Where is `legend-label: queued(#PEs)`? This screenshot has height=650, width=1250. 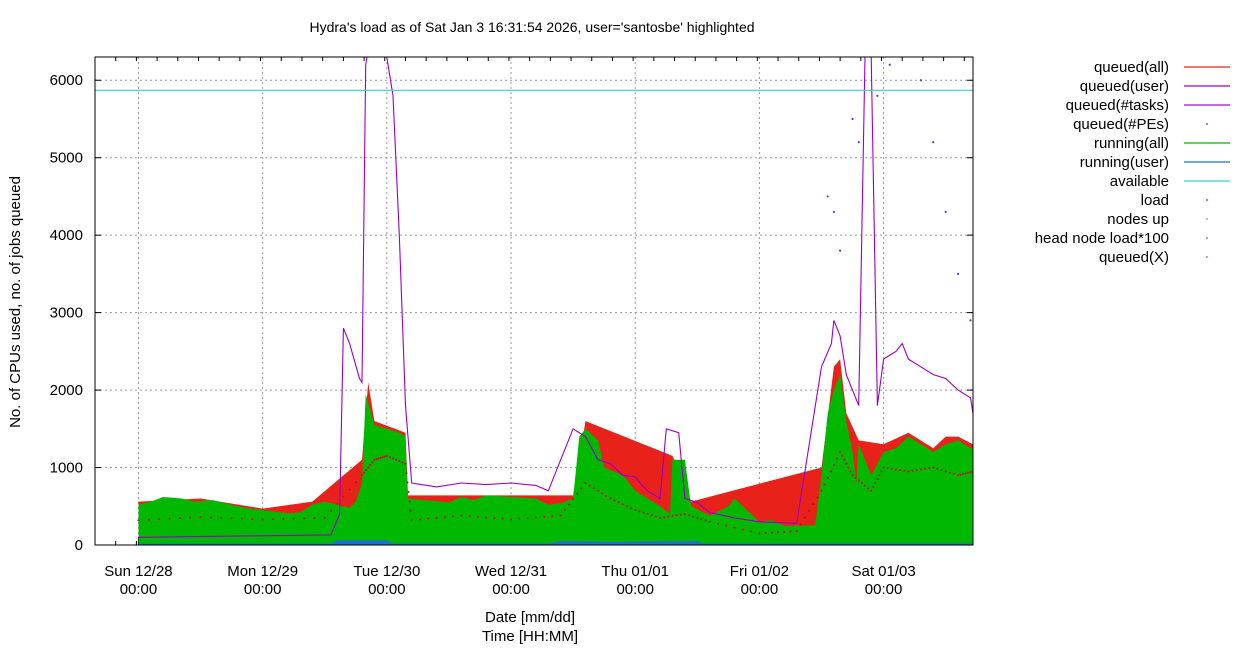 legend-label: queued(#PEs) is located at coordinates (1121, 124).